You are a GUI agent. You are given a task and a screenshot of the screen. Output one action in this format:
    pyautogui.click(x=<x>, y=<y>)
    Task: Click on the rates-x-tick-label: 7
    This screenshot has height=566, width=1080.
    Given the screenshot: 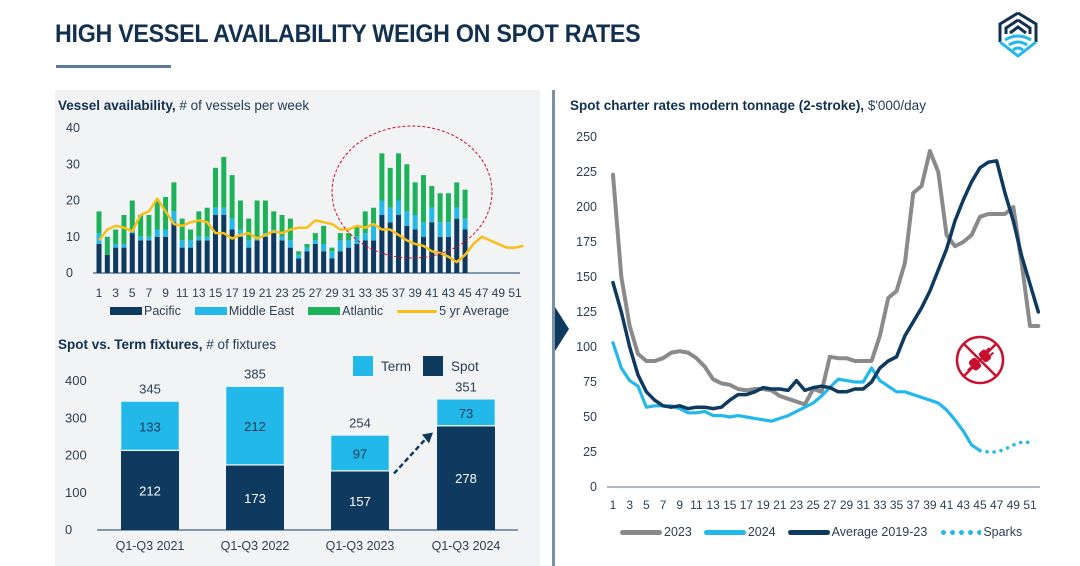 What is the action you would take?
    pyautogui.click(x=663, y=505)
    